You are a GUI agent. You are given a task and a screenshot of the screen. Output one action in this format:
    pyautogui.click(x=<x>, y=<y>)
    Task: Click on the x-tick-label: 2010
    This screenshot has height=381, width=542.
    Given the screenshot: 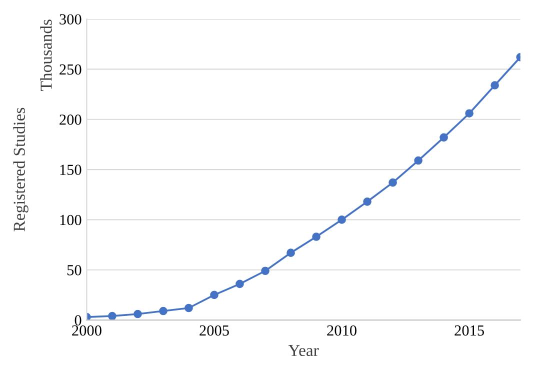 What is the action you would take?
    pyautogui.click(x=341, y=330)
    